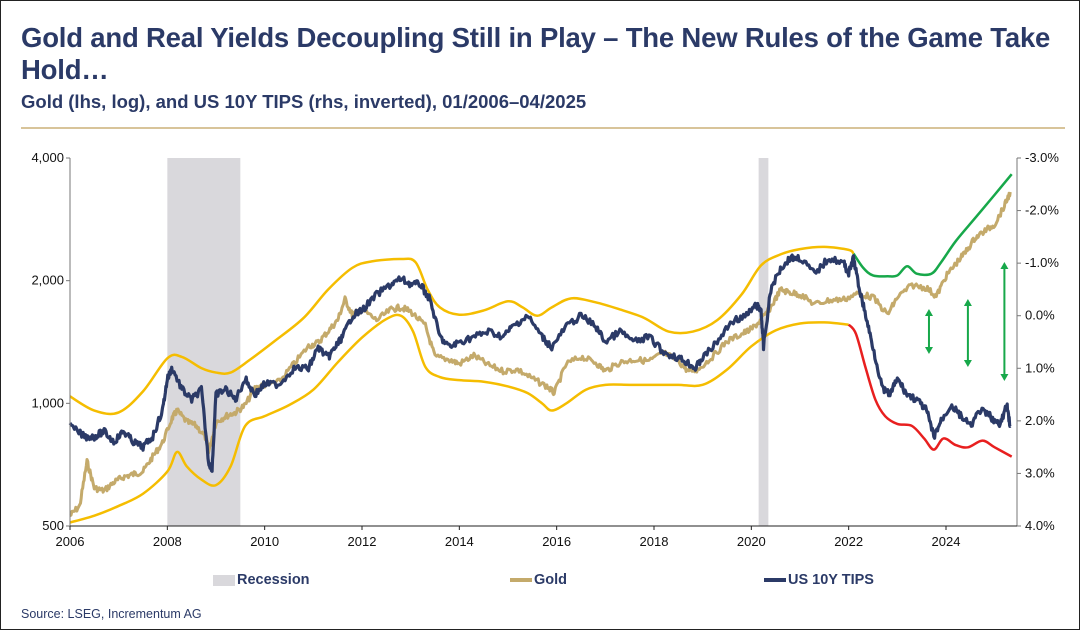 The height and width of the screenshot is (630, 1080). Describe the element at coordinates (273, 580) in the screenshot. I see `legend-label-recession: Recession` at that location.